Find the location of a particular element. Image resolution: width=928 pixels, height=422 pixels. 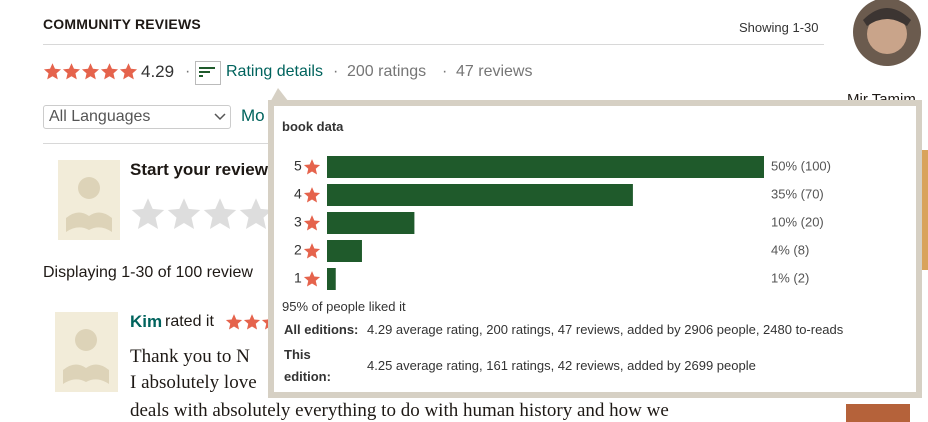

category-label: 2 is located at coordinates (298, 250).